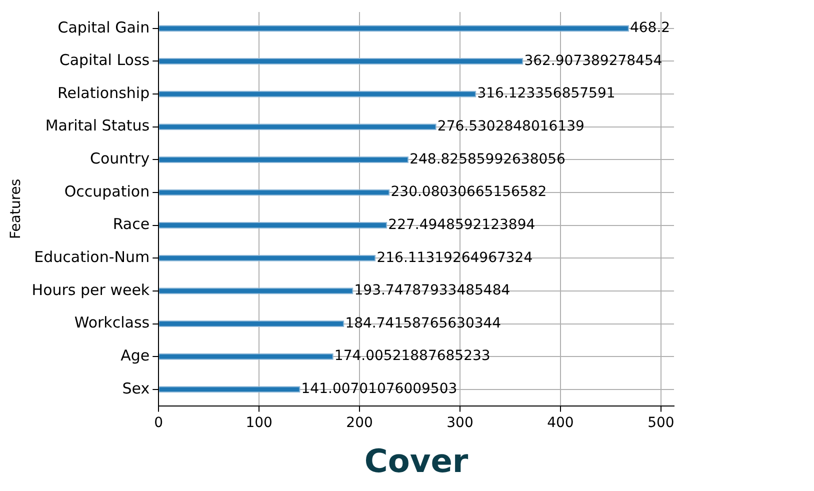  What do you see at coordinates (510, 126) in the screenshot?
I see `data-label: 276.5302848016139` at bounding box center [510, 126].